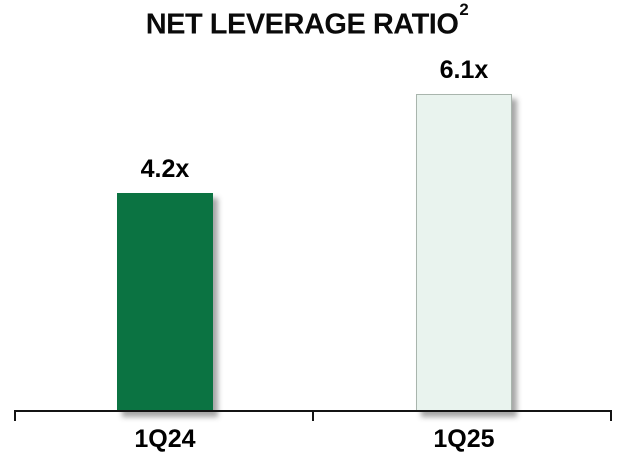 This screenshot has height=460, width=622. What do you see at coordinates (165, 169) in the screenshot?
I see `bar-value-label-1q24: 4.2x` at bounding box center [165, 169].